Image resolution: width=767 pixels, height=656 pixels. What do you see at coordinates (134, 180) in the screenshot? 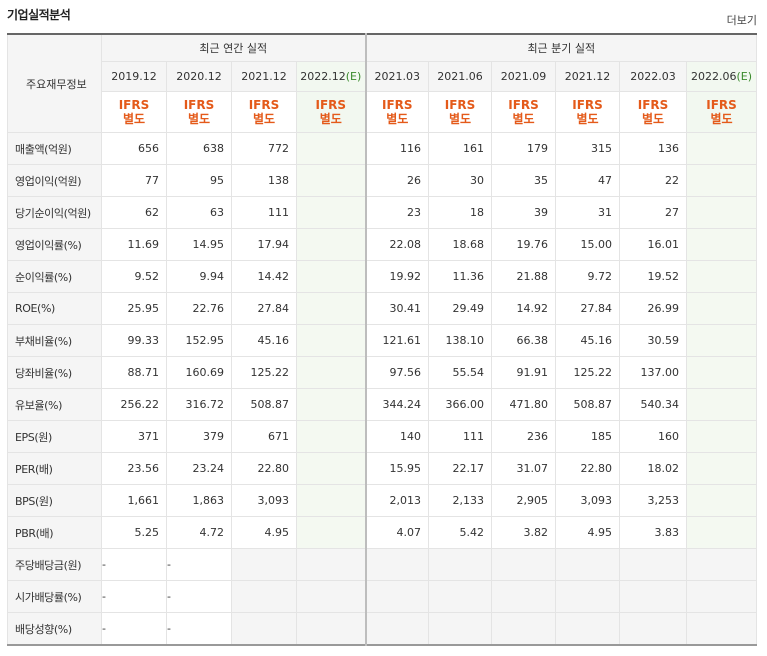
I see `value-cell: 77` at bounding box center [134, 180].